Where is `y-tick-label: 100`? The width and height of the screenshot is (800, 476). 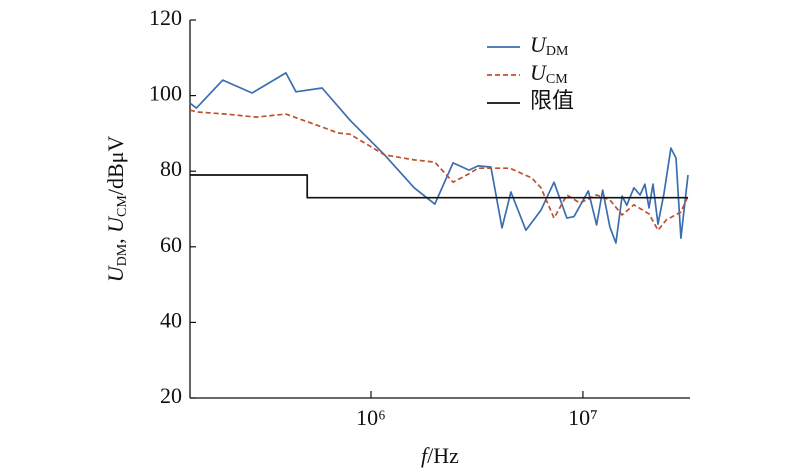
y-tick-label: 100 is located at coordinates (165, 93).